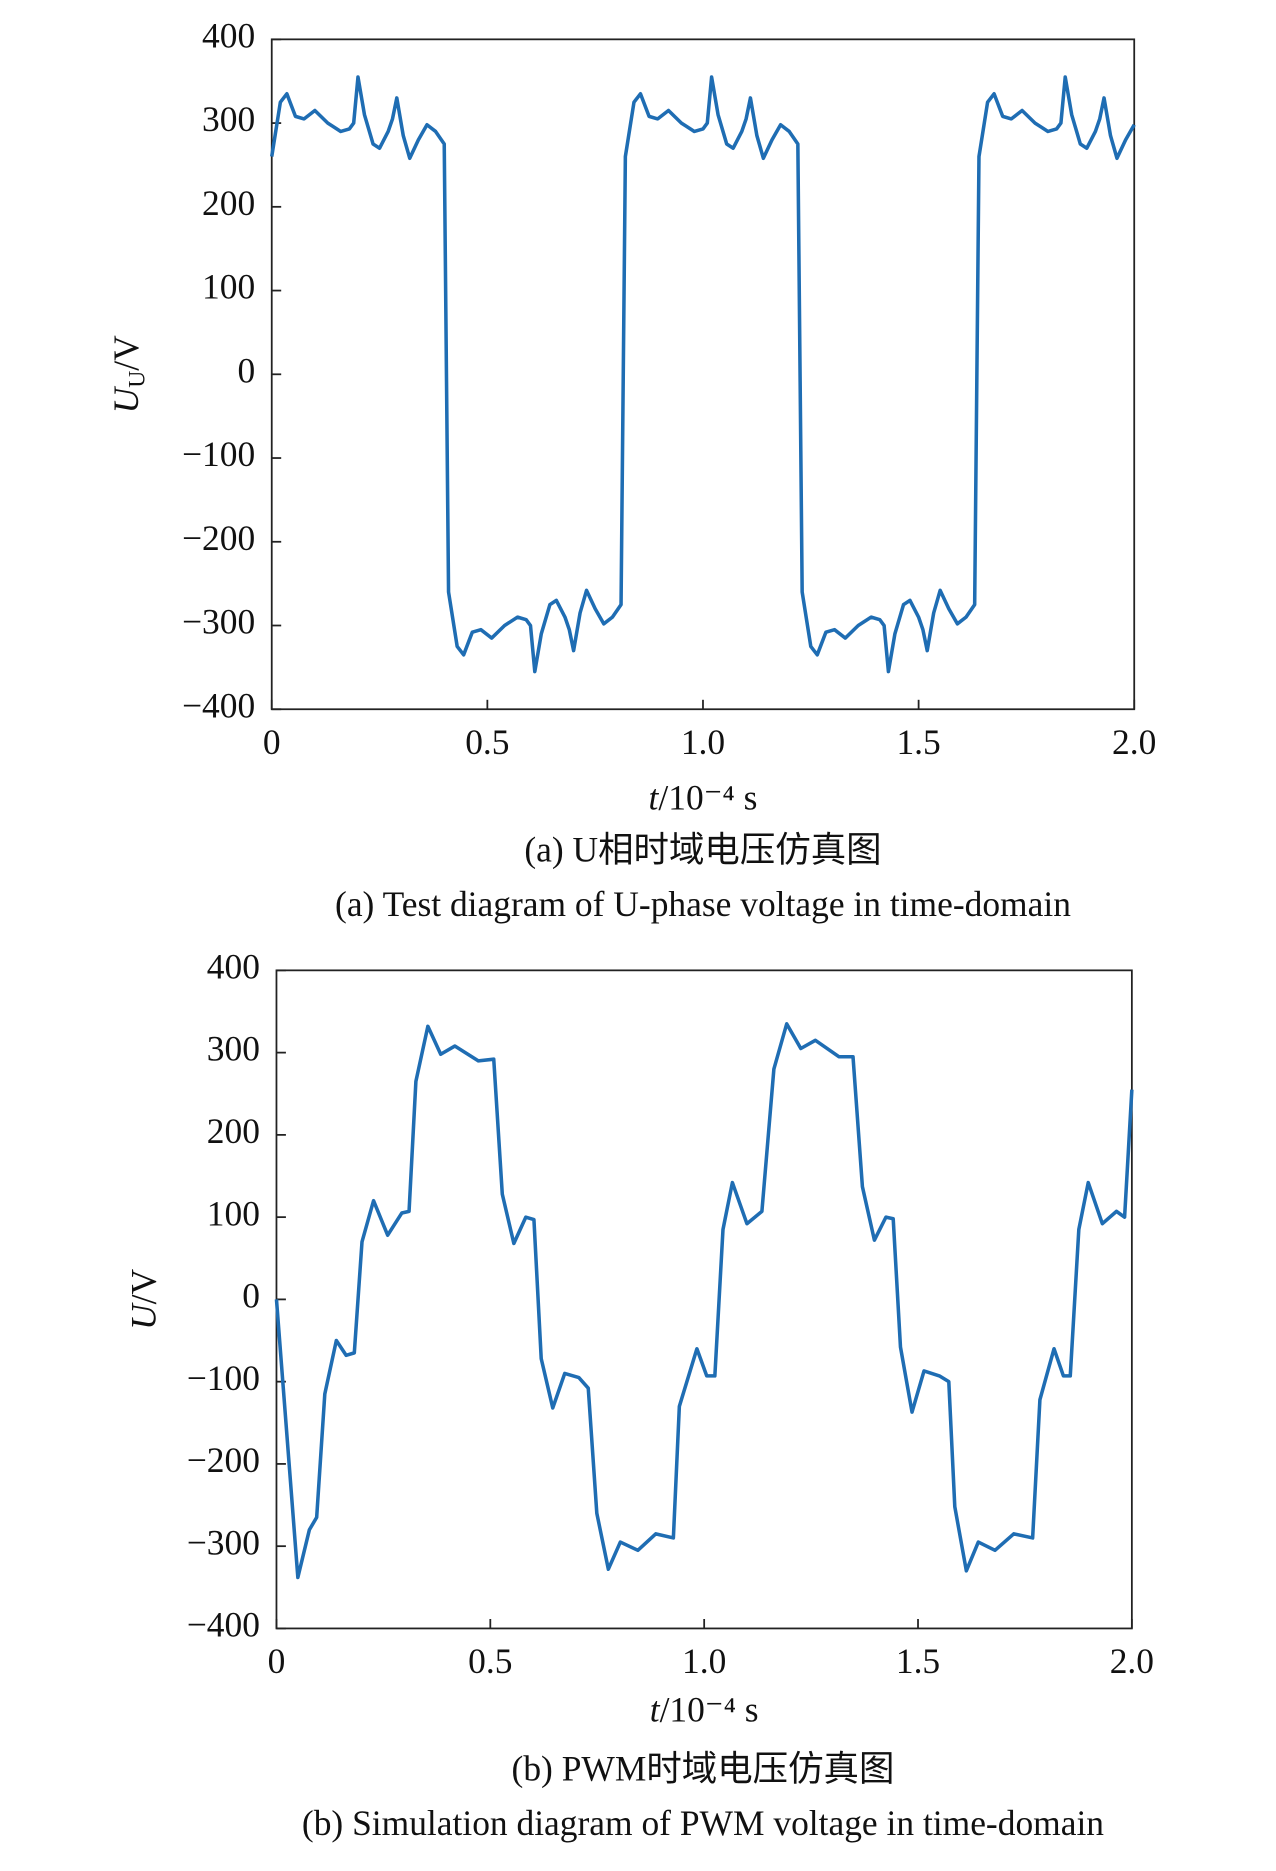  I want to click on caption-zh: (b) PWM时域电压仿真图, so click(703, 1769).